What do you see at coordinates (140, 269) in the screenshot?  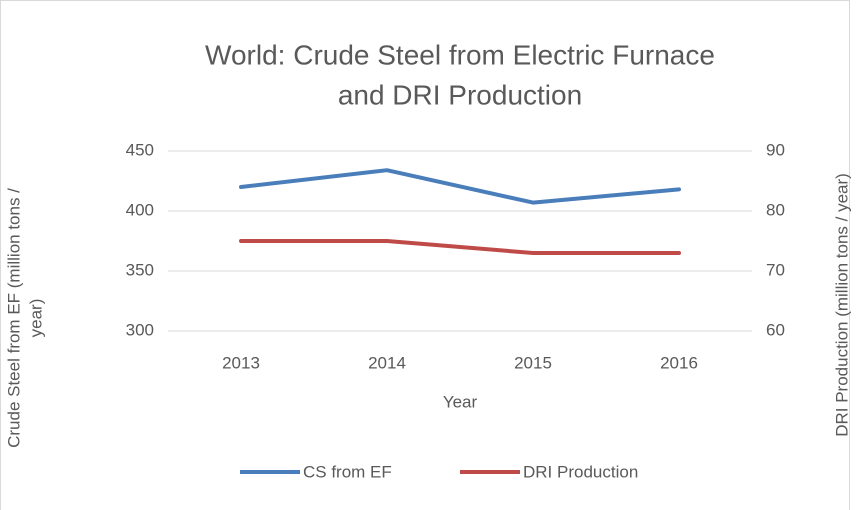 I see `y-tick-label: 350` at bounding box center [140, 269].